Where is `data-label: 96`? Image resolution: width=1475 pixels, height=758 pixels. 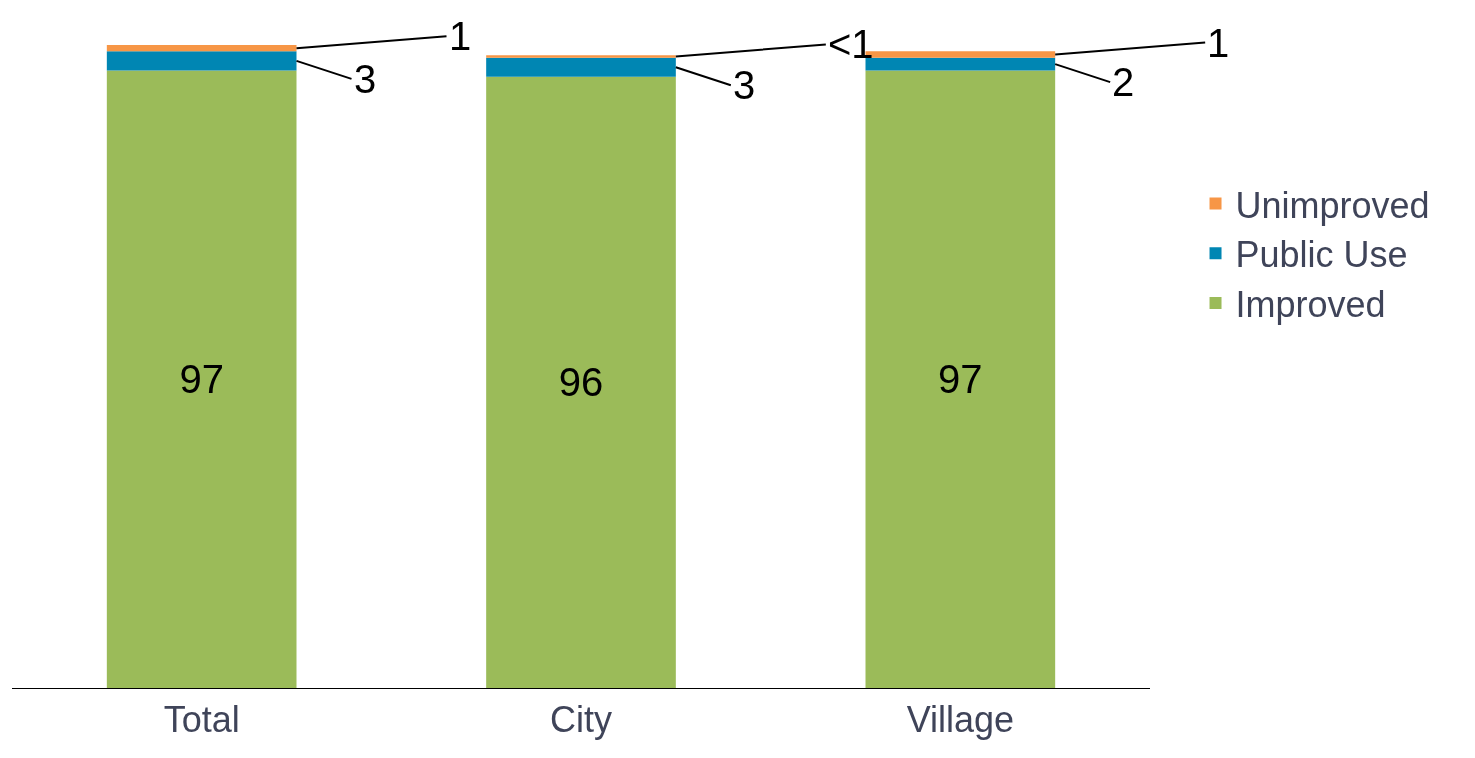
data-label: 96 is located at coordinates (581, 382).